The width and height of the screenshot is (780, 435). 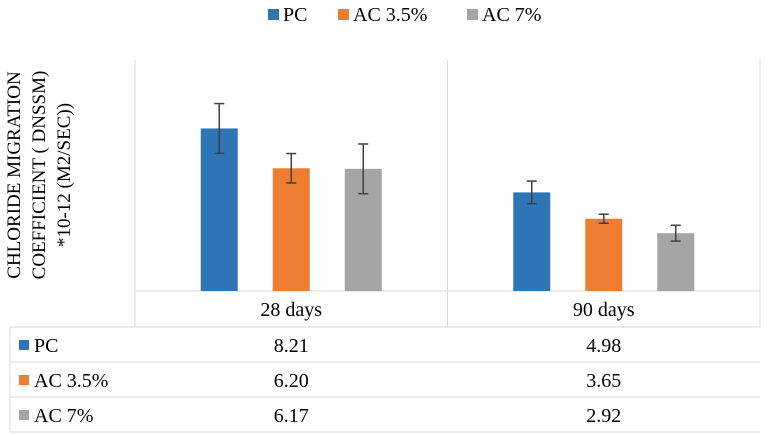 What do you see at coordinates (511, 15) in the screenshot?
I see `legend-label: AC 7%` at bounding box center [511, 15].